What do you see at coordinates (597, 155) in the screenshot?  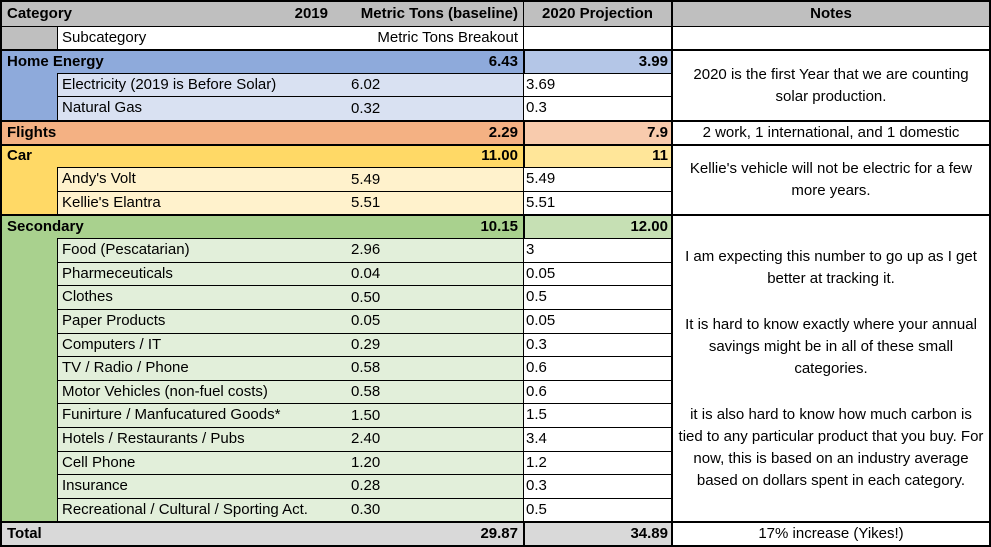 I see `car-projection-cell: 11` at bounding box center [597, 155].